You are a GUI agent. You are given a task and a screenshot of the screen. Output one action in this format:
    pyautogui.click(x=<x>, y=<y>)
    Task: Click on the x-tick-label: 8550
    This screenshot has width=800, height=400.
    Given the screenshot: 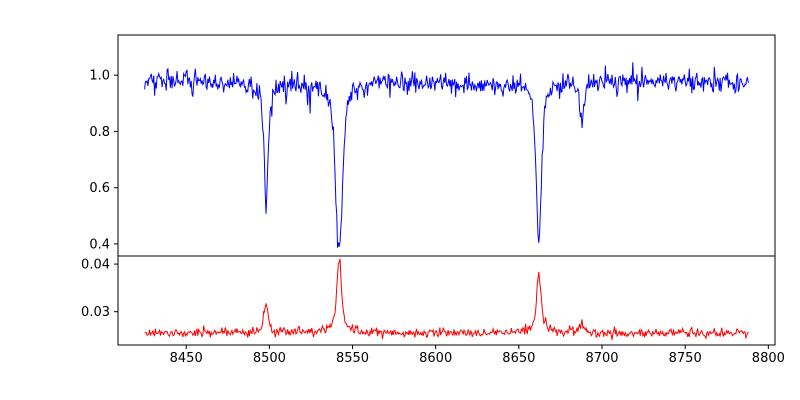 What is the action you would take?
    pyautogui.click(x=352, y=358)
    